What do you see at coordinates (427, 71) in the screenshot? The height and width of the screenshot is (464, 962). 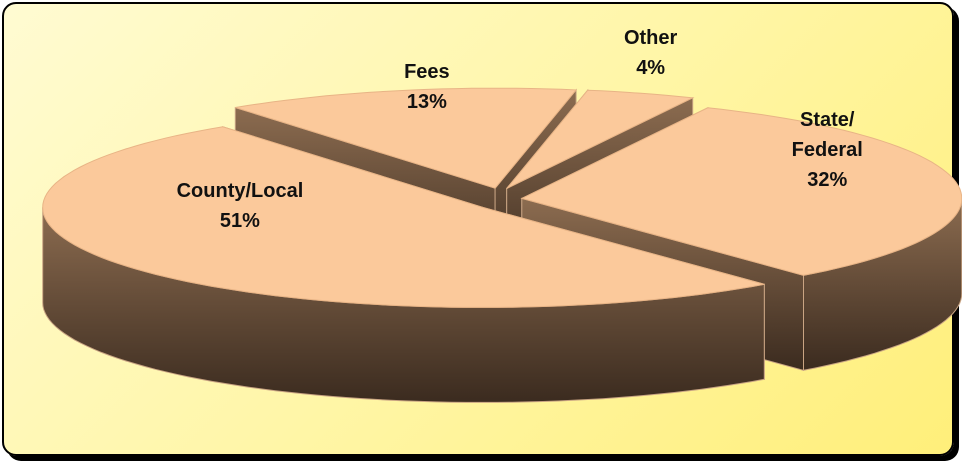 I see `category-label: Fees` at bounding box center [427, 71].